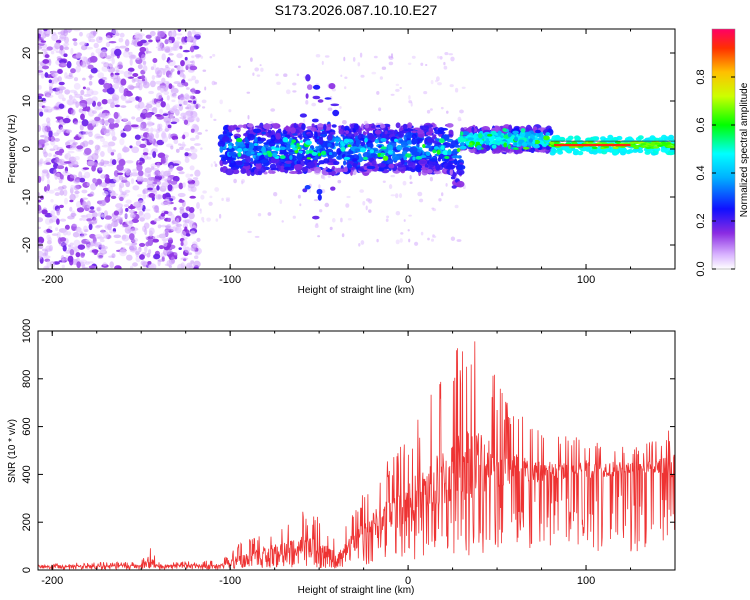  I want to click on heatmap-x-tick-label: -100, so click(230, 280).